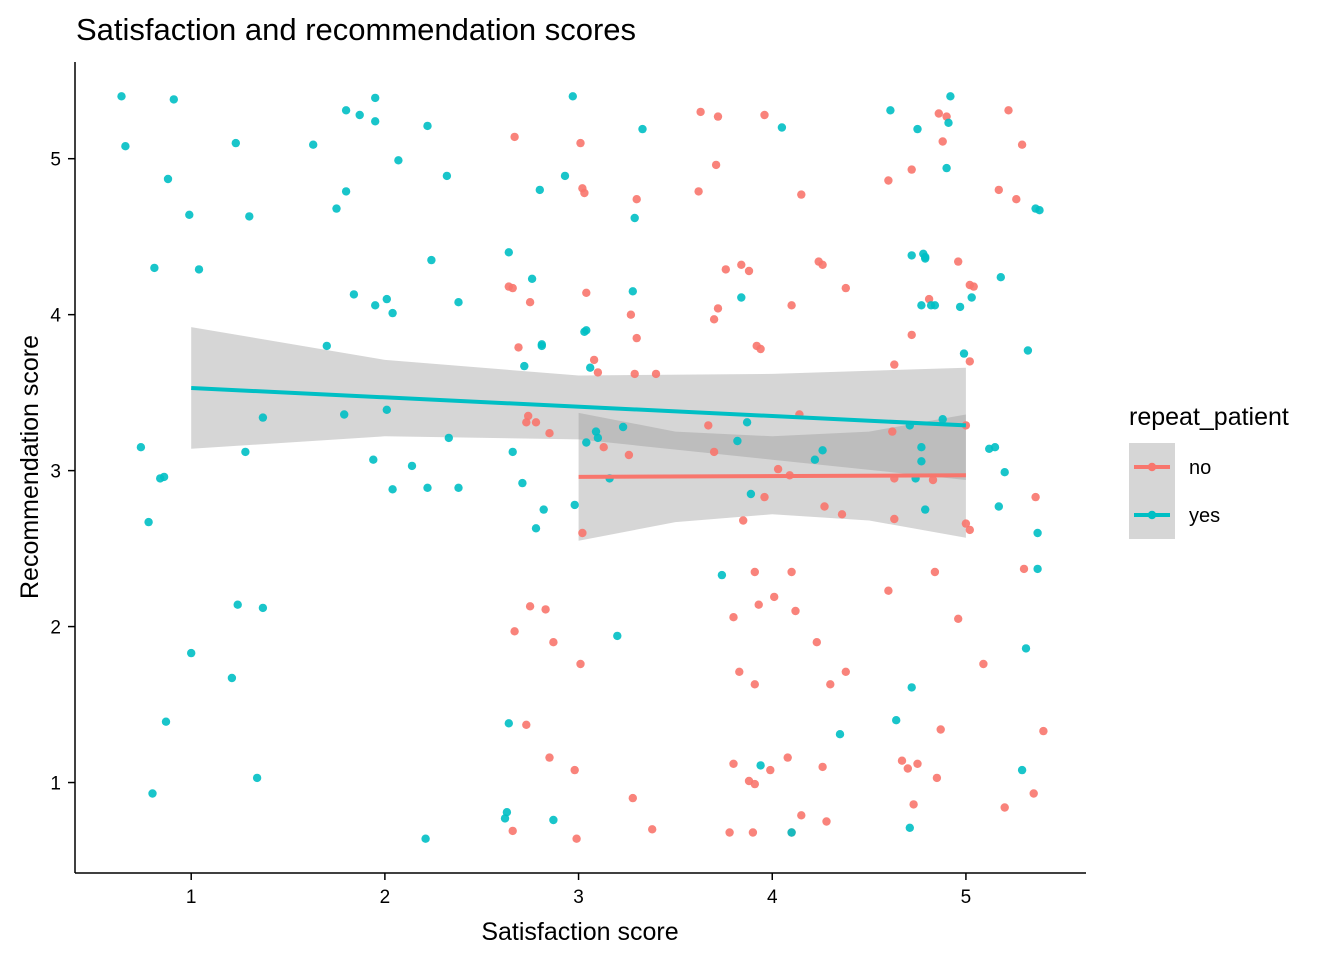 The height and width of the screenshot is (960, 1344). I want to click on y-tick-label: 3, so click(55, 472).